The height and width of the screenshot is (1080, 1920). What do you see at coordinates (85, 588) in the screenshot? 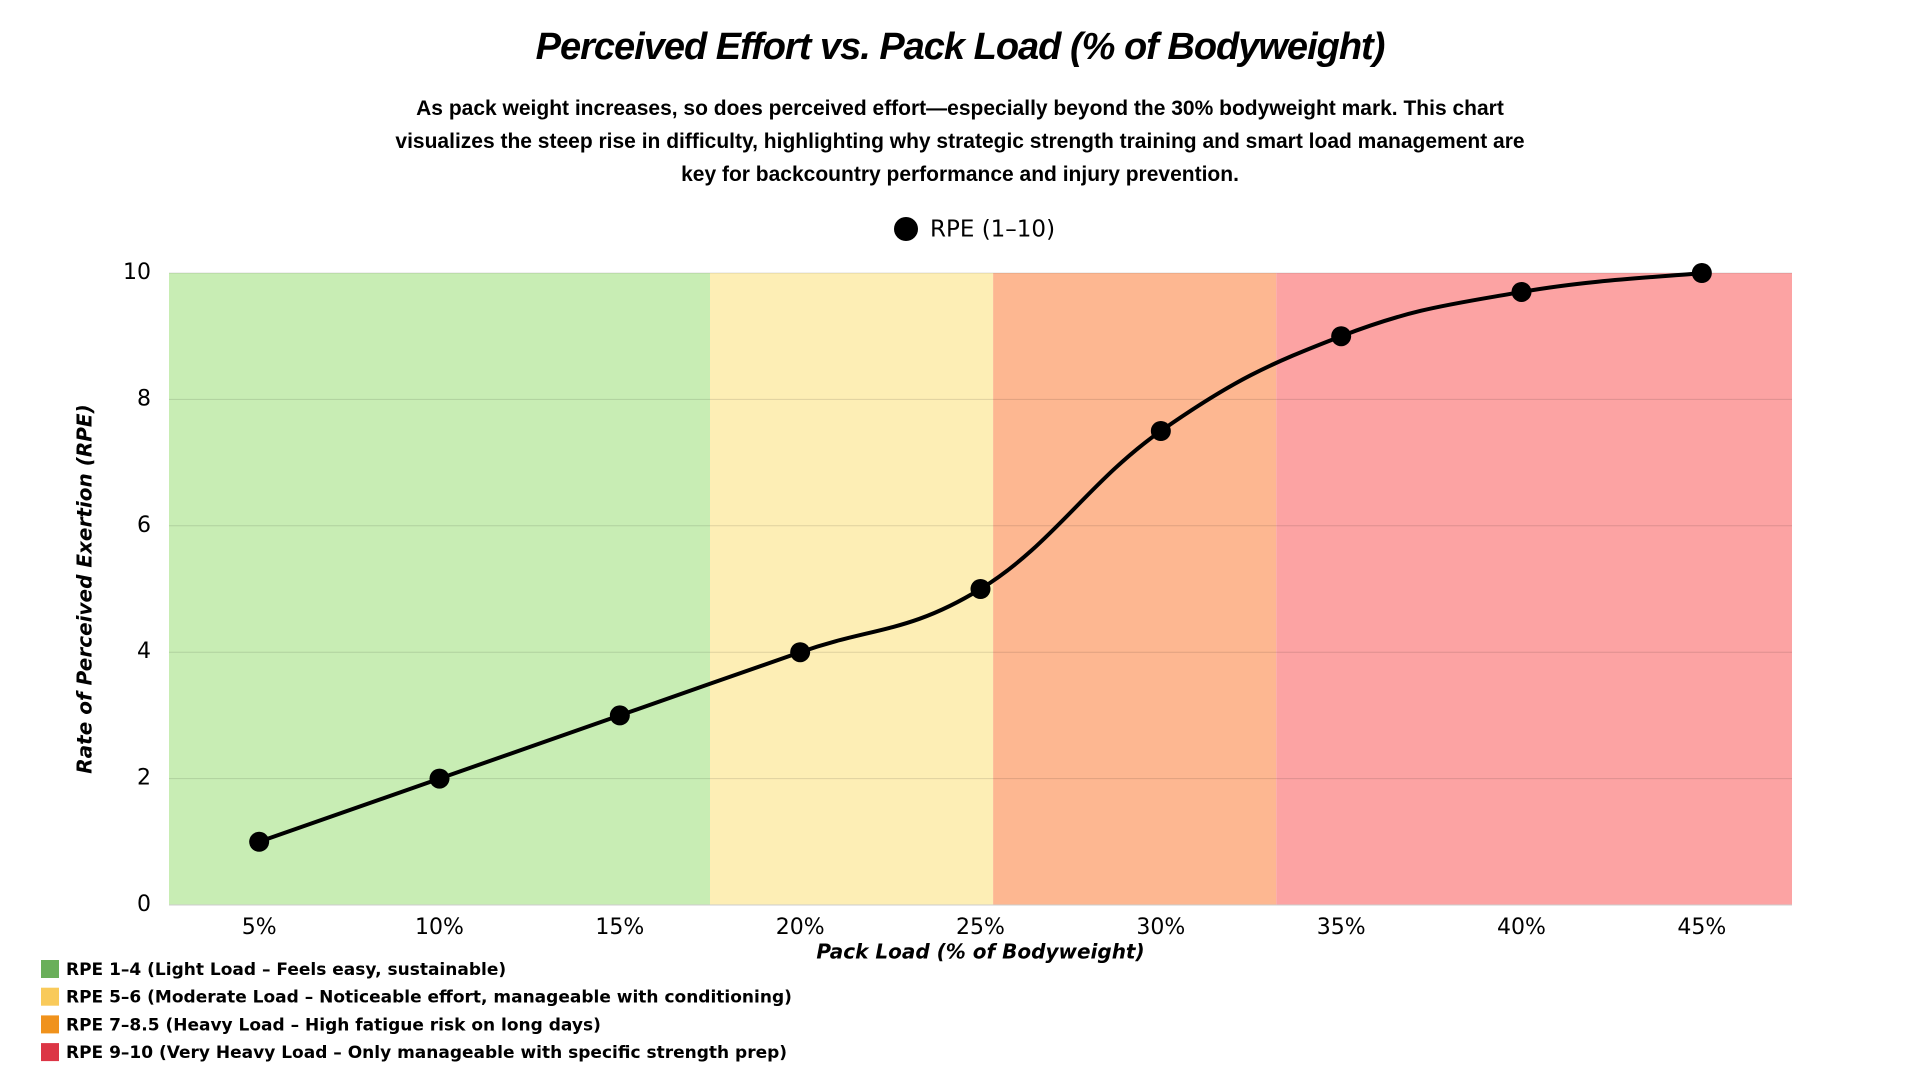
I see `y-axis-title: Rate of Perceived Exertion (RPE)` at bounding box center [85, 588].